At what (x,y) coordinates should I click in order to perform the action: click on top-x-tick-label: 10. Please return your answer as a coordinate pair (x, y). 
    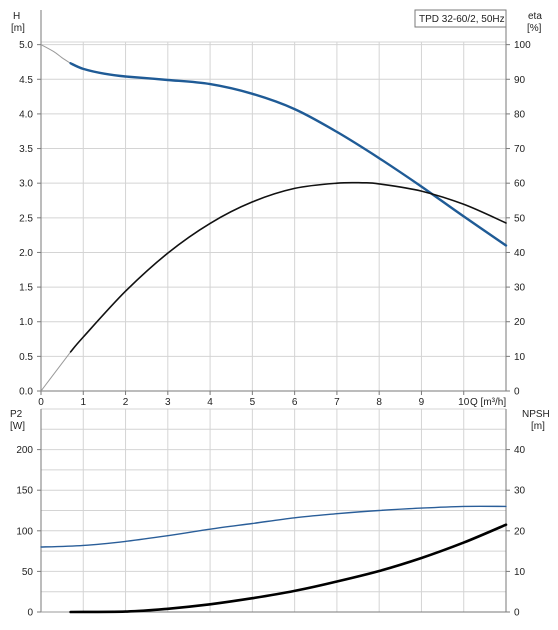
    Looking at the image, I should click on (464, 402).